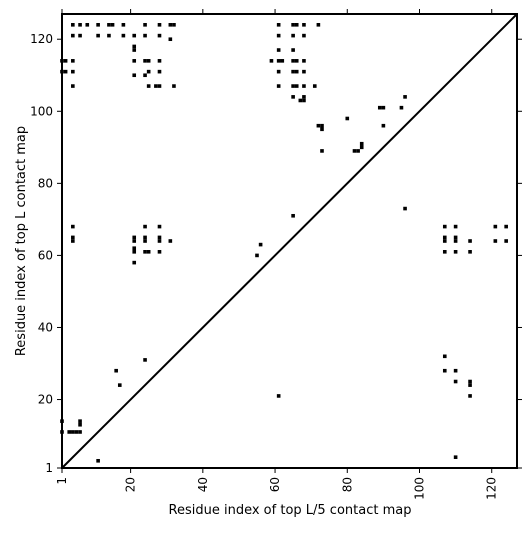 The height and width of the screenshot is (535, 531). Describe the element at coordinates (41, 111) in the screenshot. I see `y-tick-label: 100` at that location.